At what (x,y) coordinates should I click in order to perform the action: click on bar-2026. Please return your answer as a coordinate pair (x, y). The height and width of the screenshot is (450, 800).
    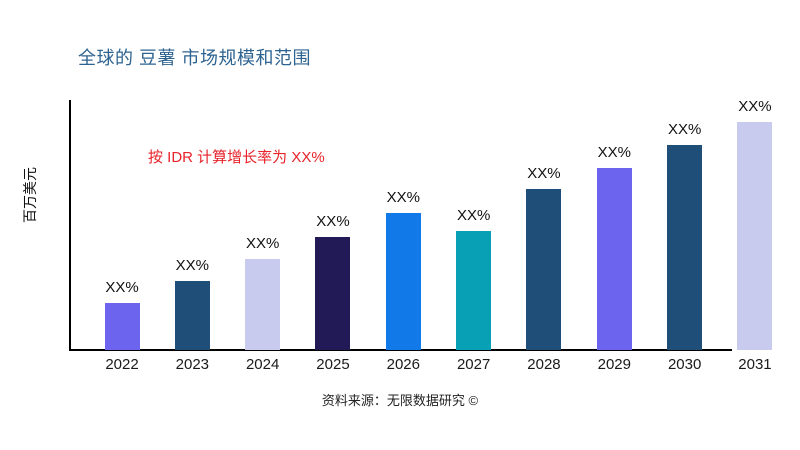
    Looking at the image, I should click on (403, 281).